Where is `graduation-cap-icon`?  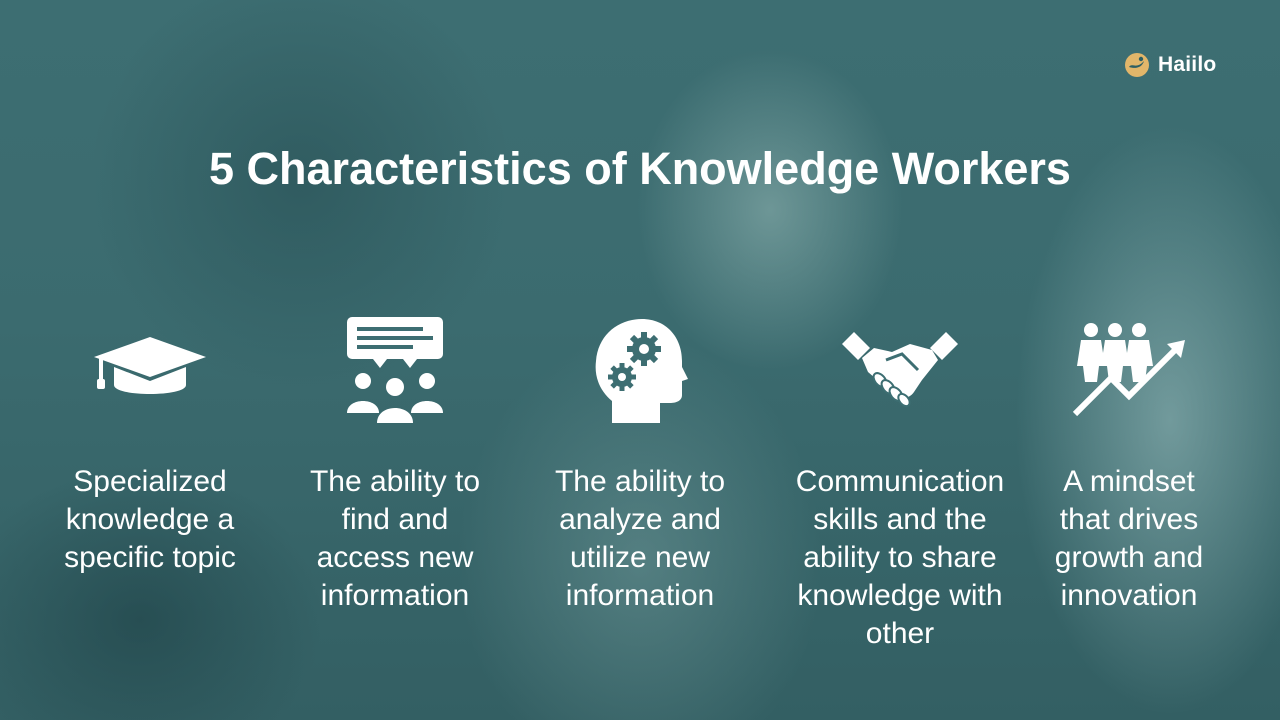 graduation-cap-icon is located at coordinates (150, 365).